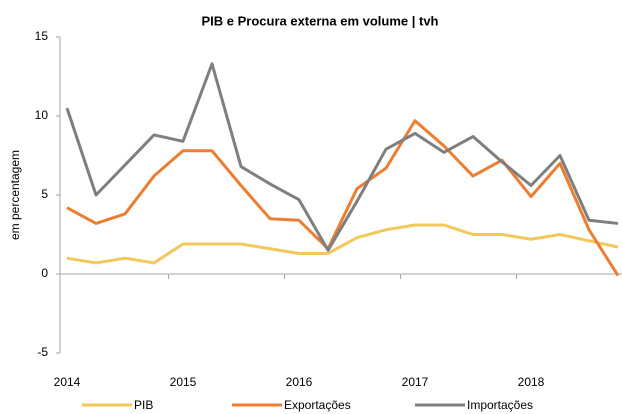 The width and height of the screenshot is (622, 414). What do you see at coordinates (44, 194) in the screenshot?
I see `y-tick-label: 5` at bounding box center [44, 194].